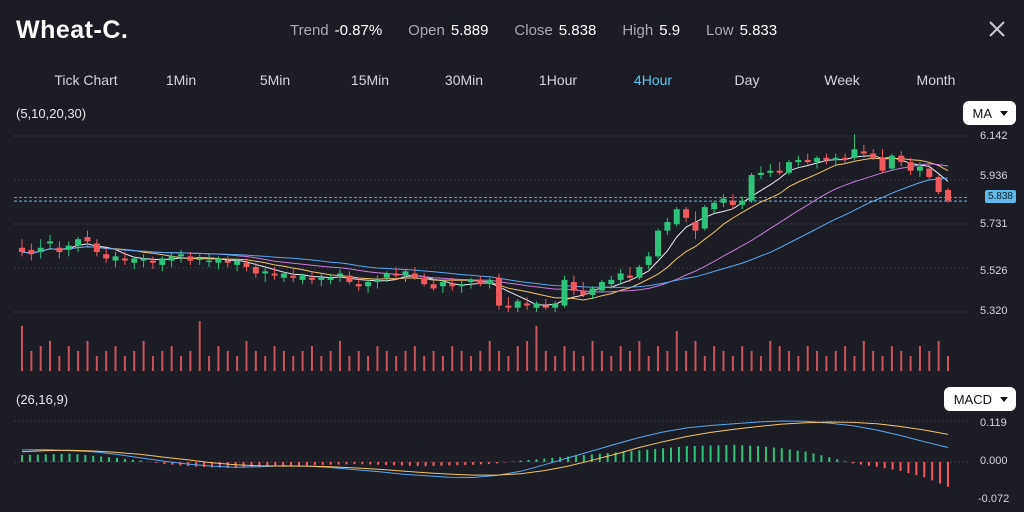 The width and height of the screenshot is (1024, 512). Describe the element at coordinates (982, 113) in the screenshot. I see `ma-indicator-label: MA` at that location.